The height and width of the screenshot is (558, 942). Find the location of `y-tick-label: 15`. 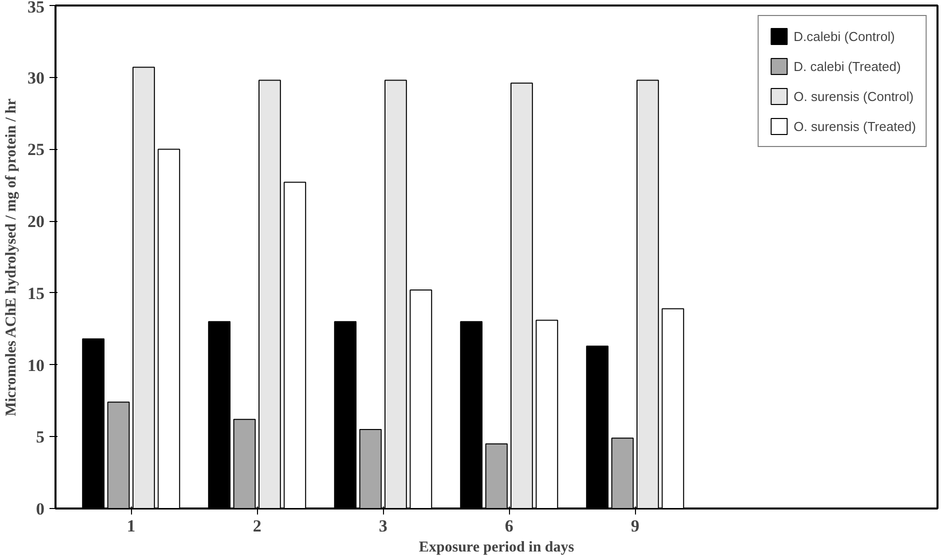

y-tick-label: 15 is located at coordinates (36, 293).